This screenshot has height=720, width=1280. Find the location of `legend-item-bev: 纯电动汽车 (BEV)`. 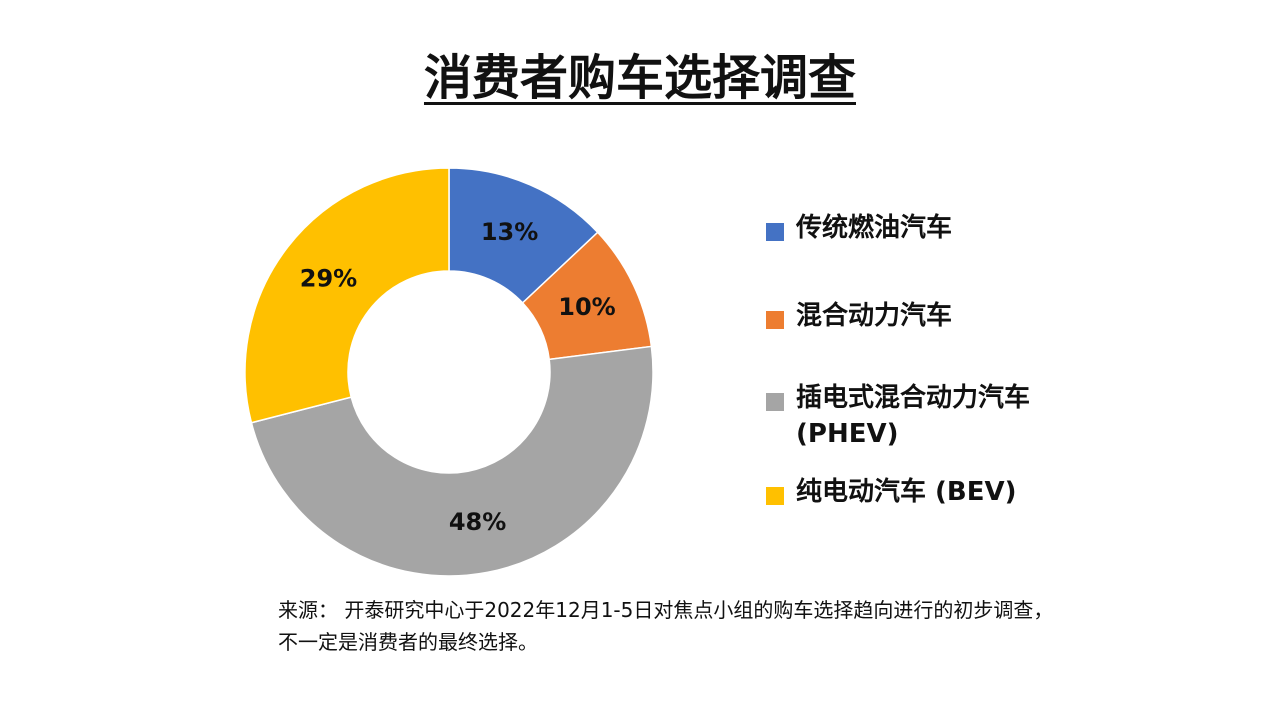

legend-item-bev: 纯电动汽车 (BEV) is located at coordinates (926, 492).